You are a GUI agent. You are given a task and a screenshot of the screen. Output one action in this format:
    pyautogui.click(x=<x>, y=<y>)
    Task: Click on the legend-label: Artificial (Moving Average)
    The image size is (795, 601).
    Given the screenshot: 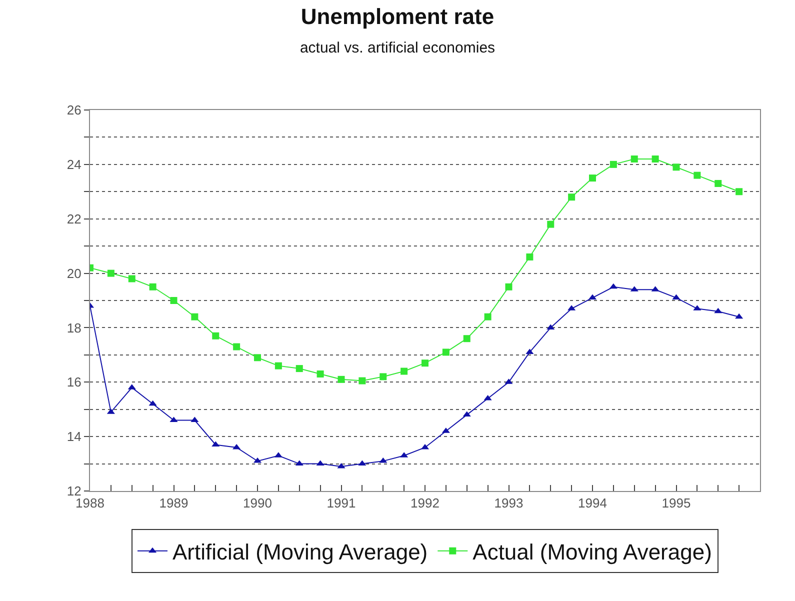 What is the action you would take?
    pyautogui.click(x=300, y=551)
    